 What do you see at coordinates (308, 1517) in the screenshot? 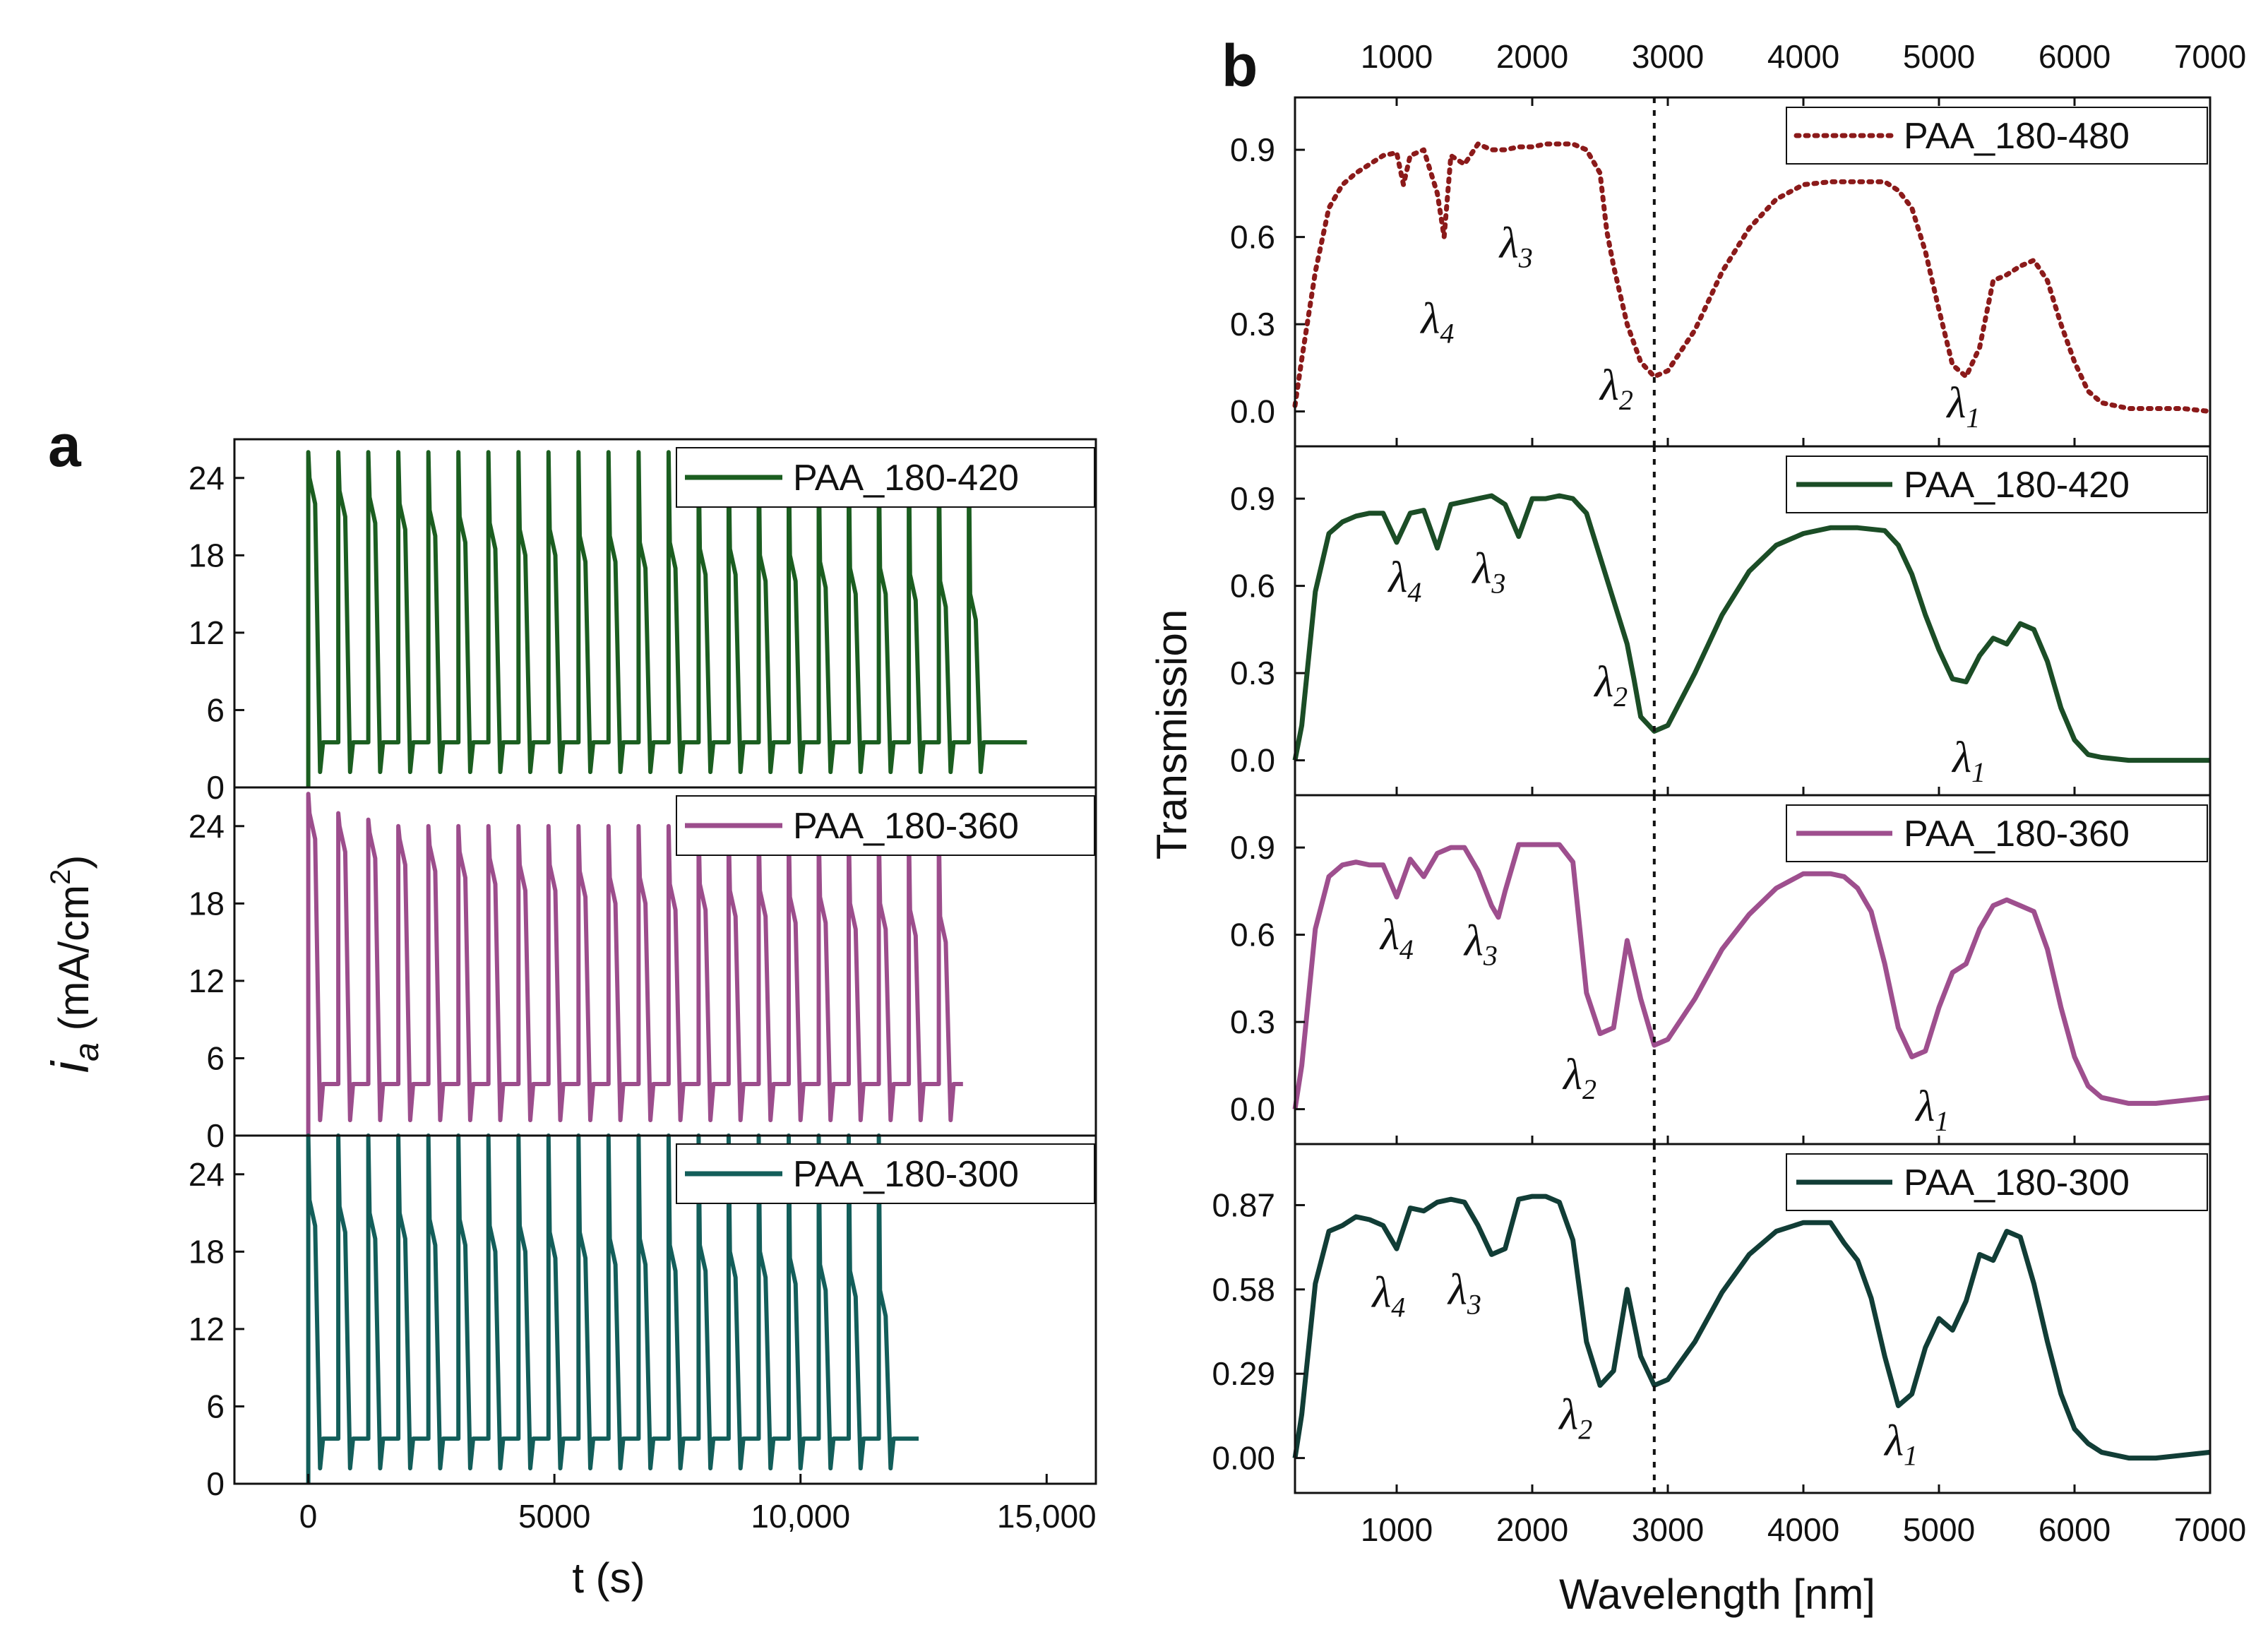
I see `x-tick-label-a-0: 0` at bounding box center [308, 1517].